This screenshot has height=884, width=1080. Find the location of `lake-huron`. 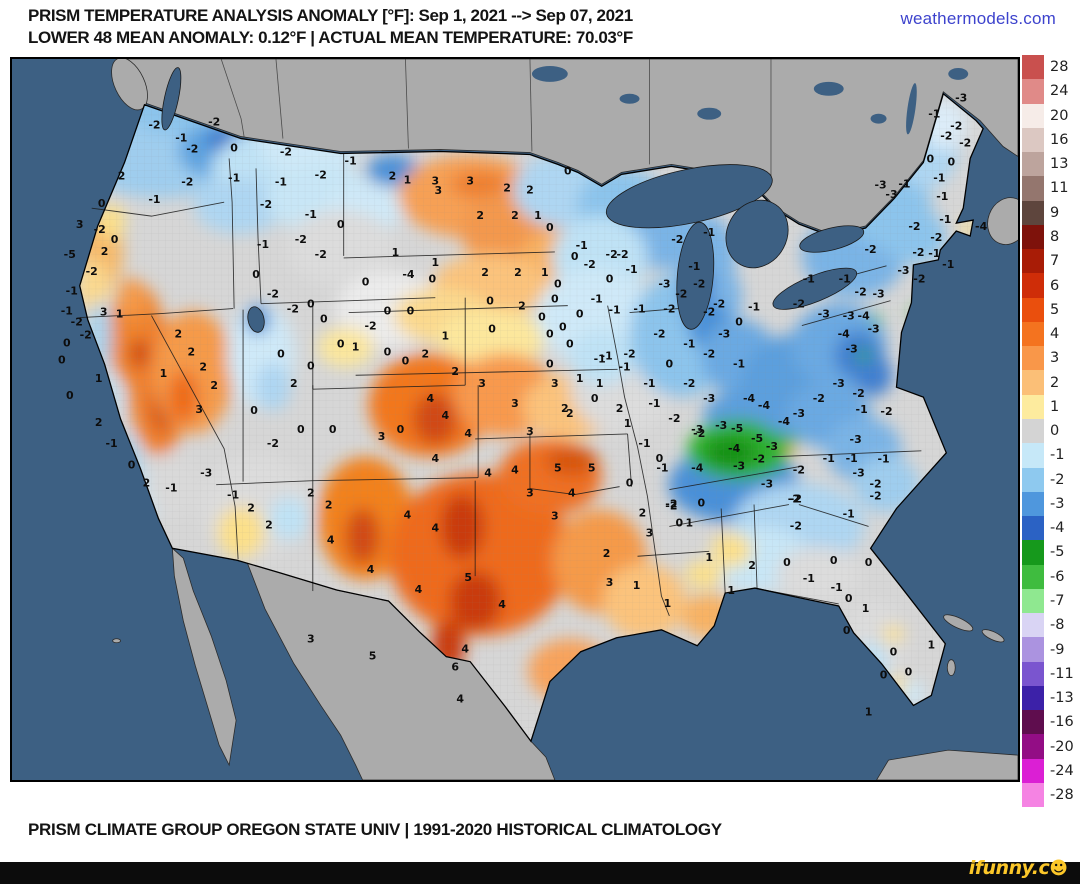

lake-huron is located at coordinates (757, 234).